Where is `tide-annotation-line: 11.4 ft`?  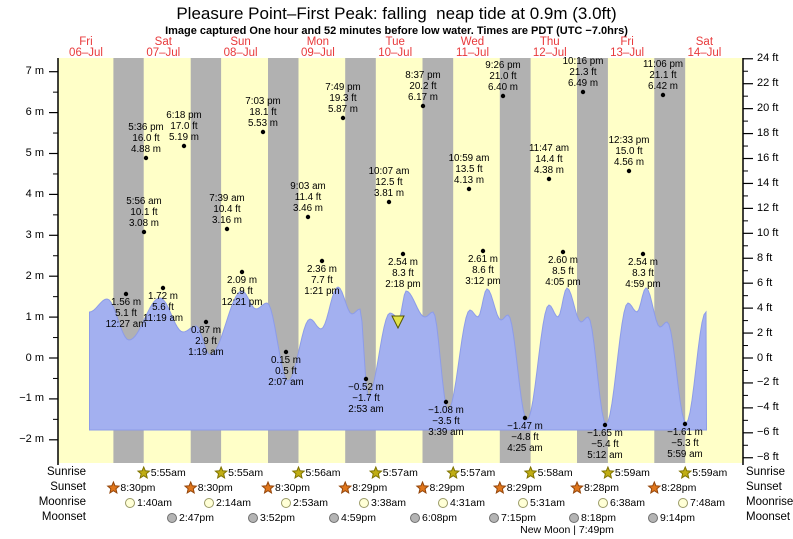
tide-annotation-line: 11.4 ft is located at coordinates (308, 197).